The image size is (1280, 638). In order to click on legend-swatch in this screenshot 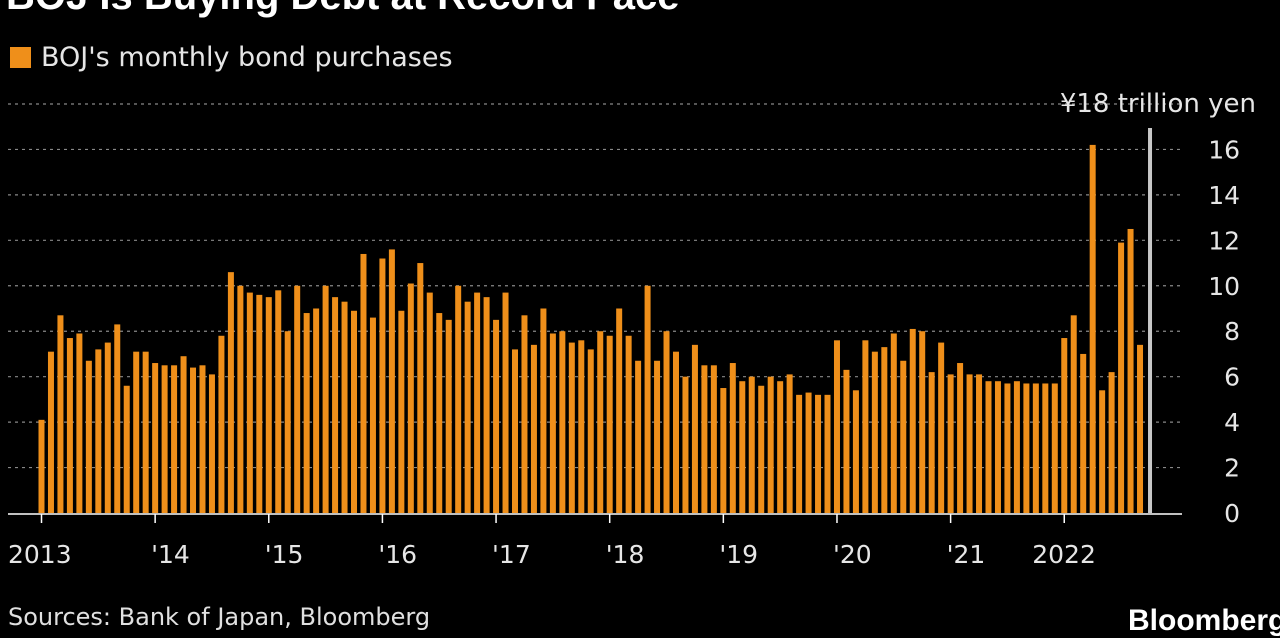, I will do `click(20, 57)`.